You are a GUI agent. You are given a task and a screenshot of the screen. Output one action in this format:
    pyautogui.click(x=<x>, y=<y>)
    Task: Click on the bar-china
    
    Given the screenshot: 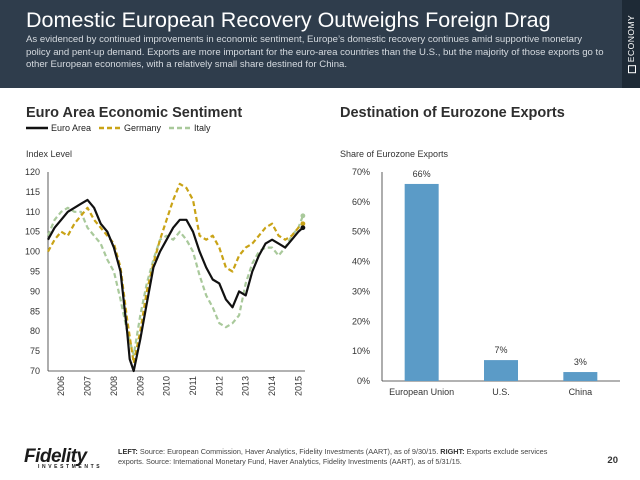 What is the action you would take?
    pyautogui.click(x=580, y=376)
    